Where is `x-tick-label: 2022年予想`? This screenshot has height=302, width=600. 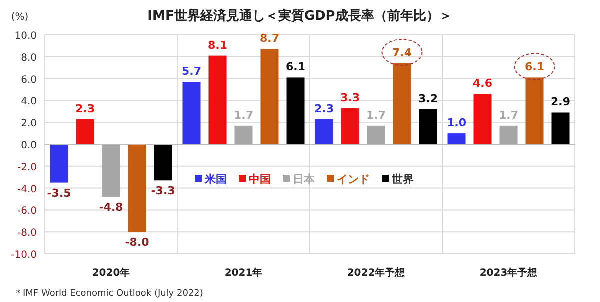
x-tick-label: 2022年予想 is located at coordinates (376, 273).